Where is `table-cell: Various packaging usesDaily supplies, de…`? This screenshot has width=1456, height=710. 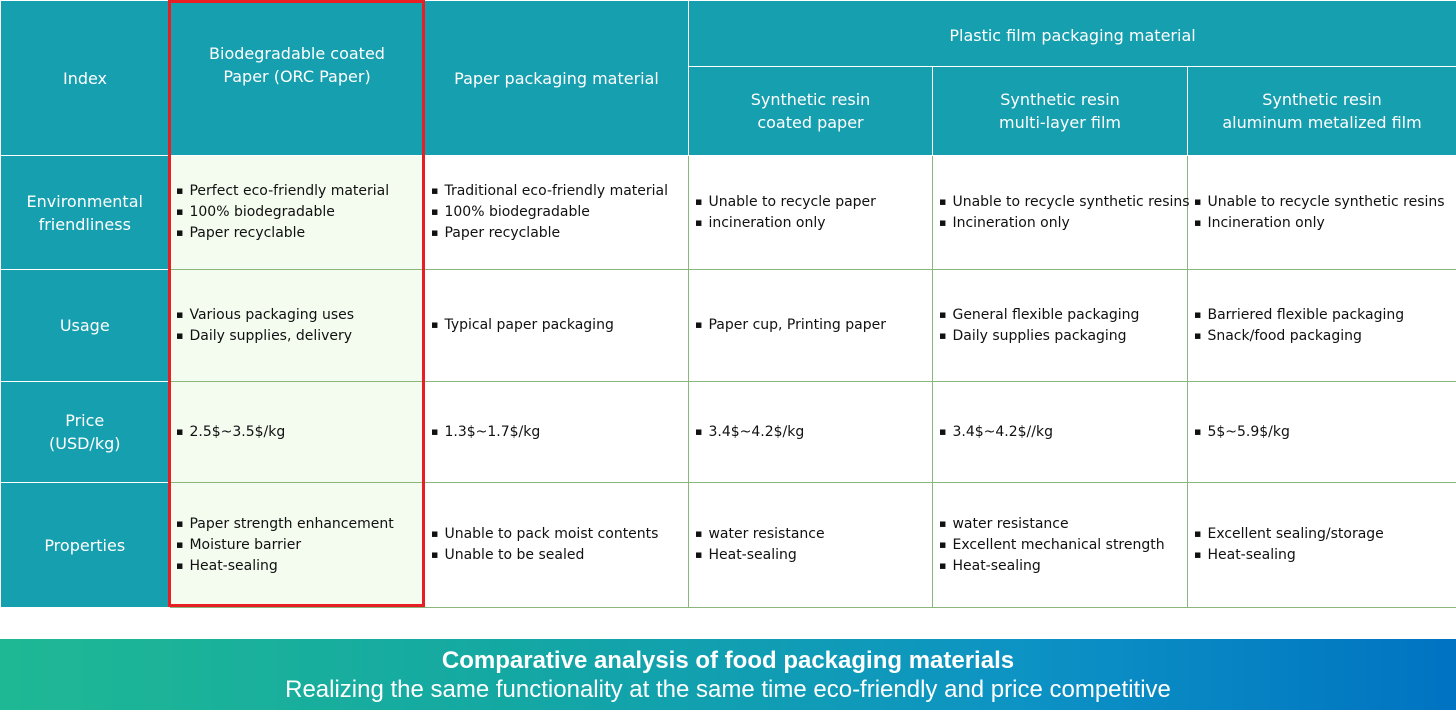 table-cell: Various packaging usesDaily supplies, de… is located at coordinates (297, 325).